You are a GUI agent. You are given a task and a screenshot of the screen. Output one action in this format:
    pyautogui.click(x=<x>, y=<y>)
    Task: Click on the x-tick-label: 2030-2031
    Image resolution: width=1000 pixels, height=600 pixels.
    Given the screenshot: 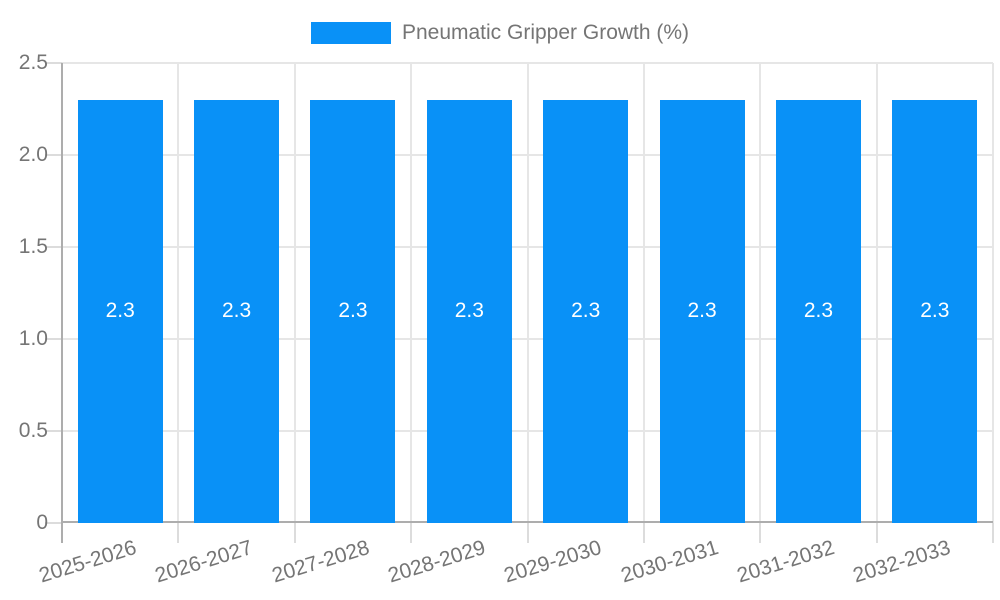 What is the action you would take?
    pyautogui.click(x=669, y=562)
    